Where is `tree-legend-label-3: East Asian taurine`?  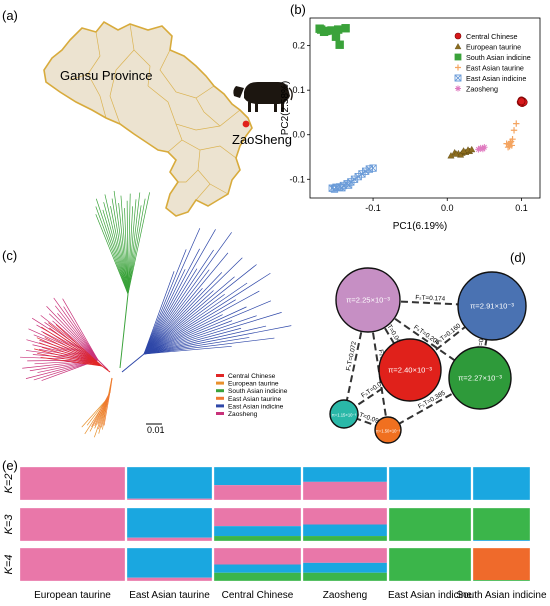 tree-legend-label-3: East Asian taurine is located at coordinates (254, 399).